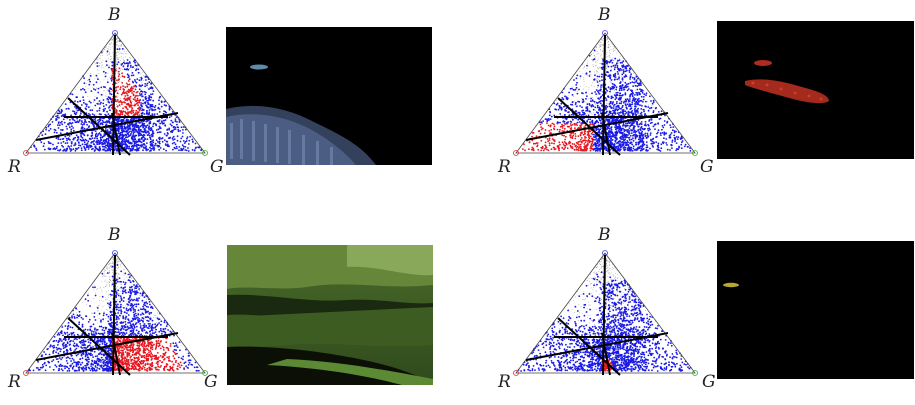 This screenshot has height=405, width=915. Describe the element at coordinates (330, 315) in the screenshot. I see `segmented-image-forest` at that location.